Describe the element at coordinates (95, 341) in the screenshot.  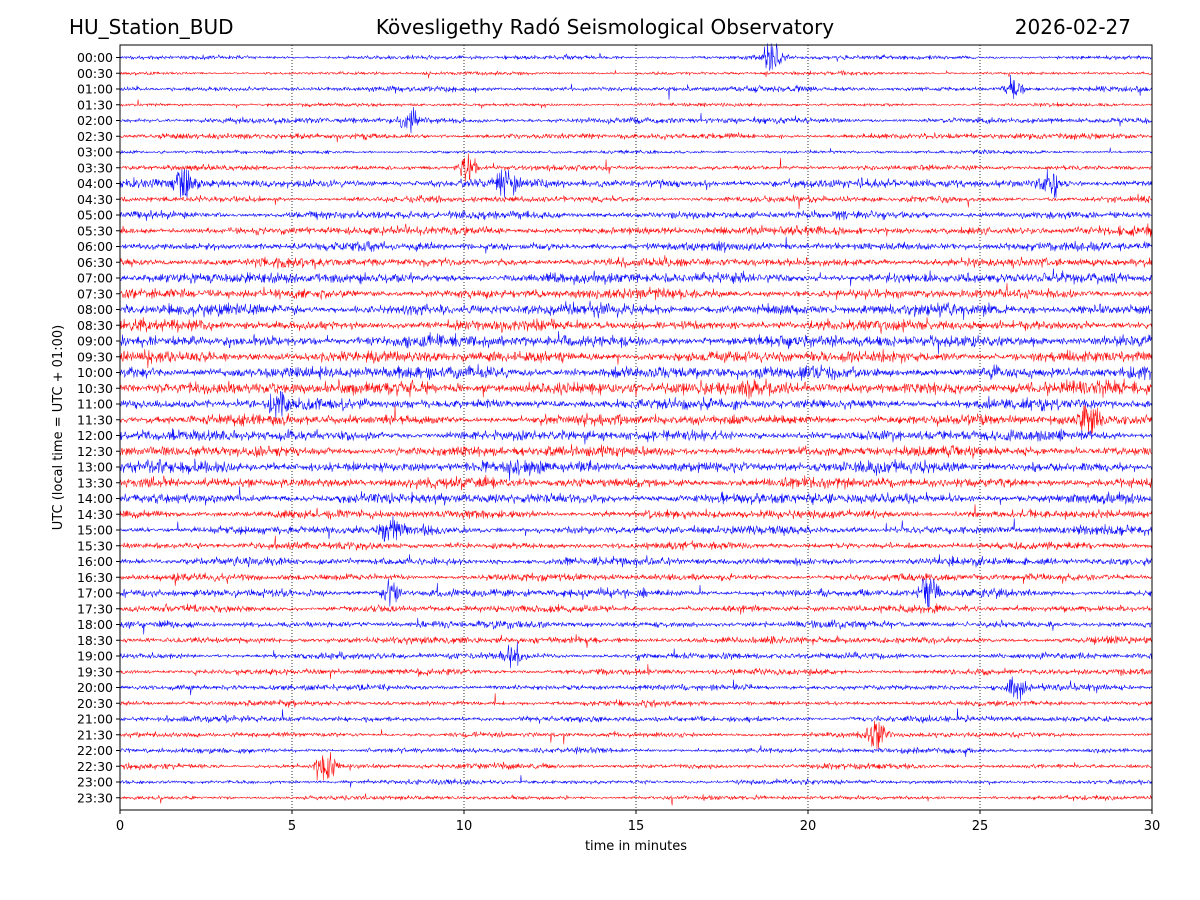
I see `row-time-label: 09:00` at that location.